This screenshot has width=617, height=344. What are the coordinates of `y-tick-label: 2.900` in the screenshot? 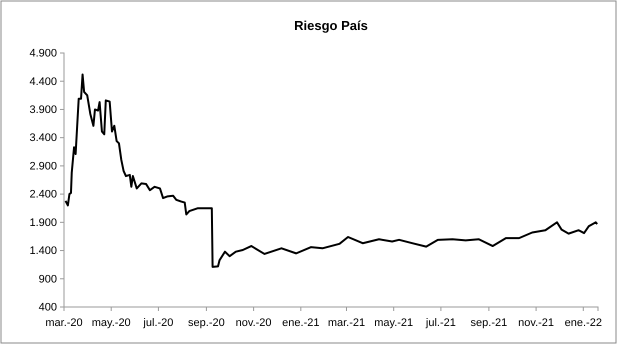 It's located at (43, 166).